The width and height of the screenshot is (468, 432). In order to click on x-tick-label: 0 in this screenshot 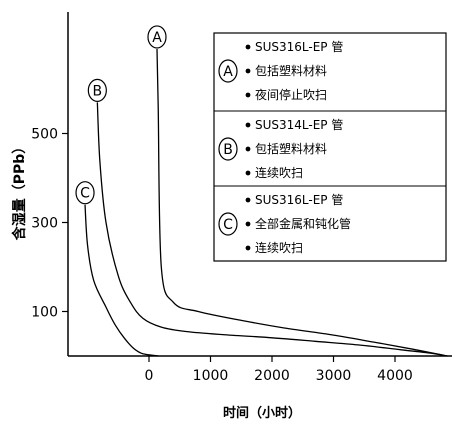, I will do `click(149, 376)`.